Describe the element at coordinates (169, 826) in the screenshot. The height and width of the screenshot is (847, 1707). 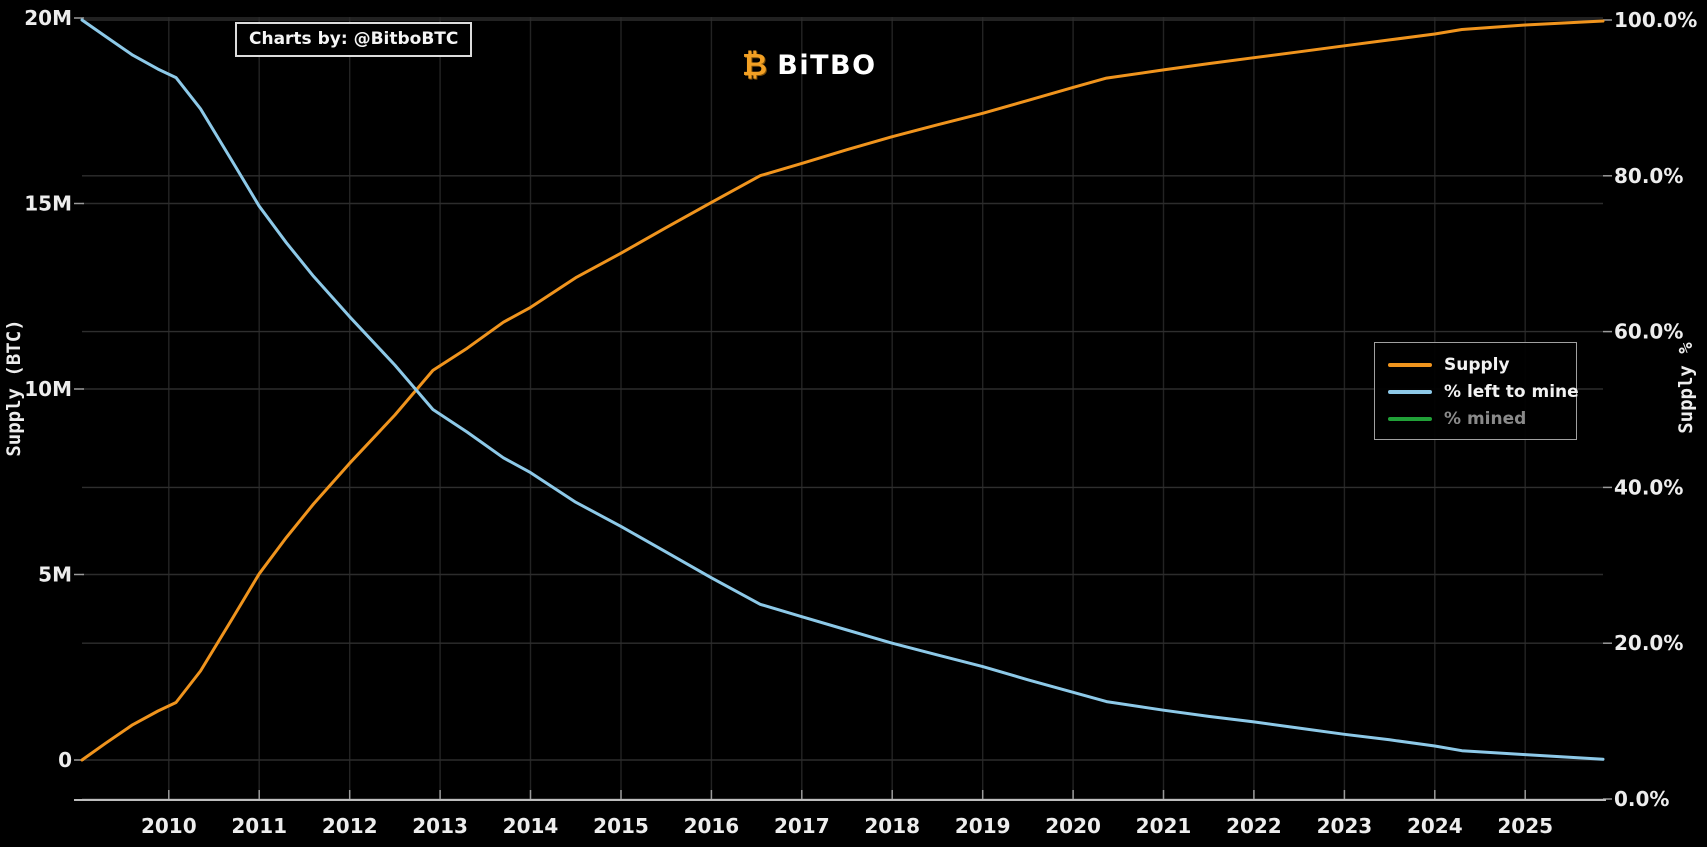
I see `x-tick-label: 2010` at that location.